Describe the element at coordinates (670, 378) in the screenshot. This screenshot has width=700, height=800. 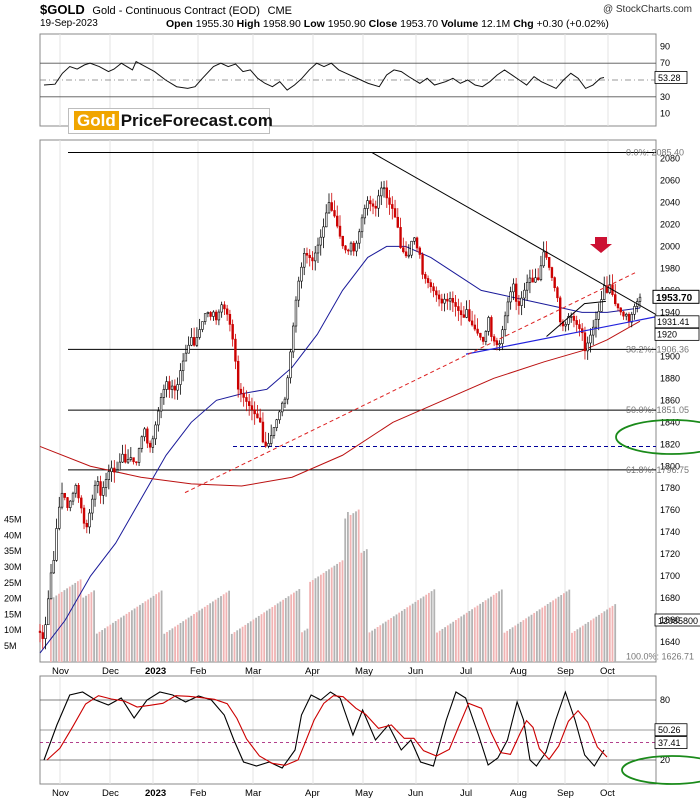
I see `price-tick-label: 1880` at that location.